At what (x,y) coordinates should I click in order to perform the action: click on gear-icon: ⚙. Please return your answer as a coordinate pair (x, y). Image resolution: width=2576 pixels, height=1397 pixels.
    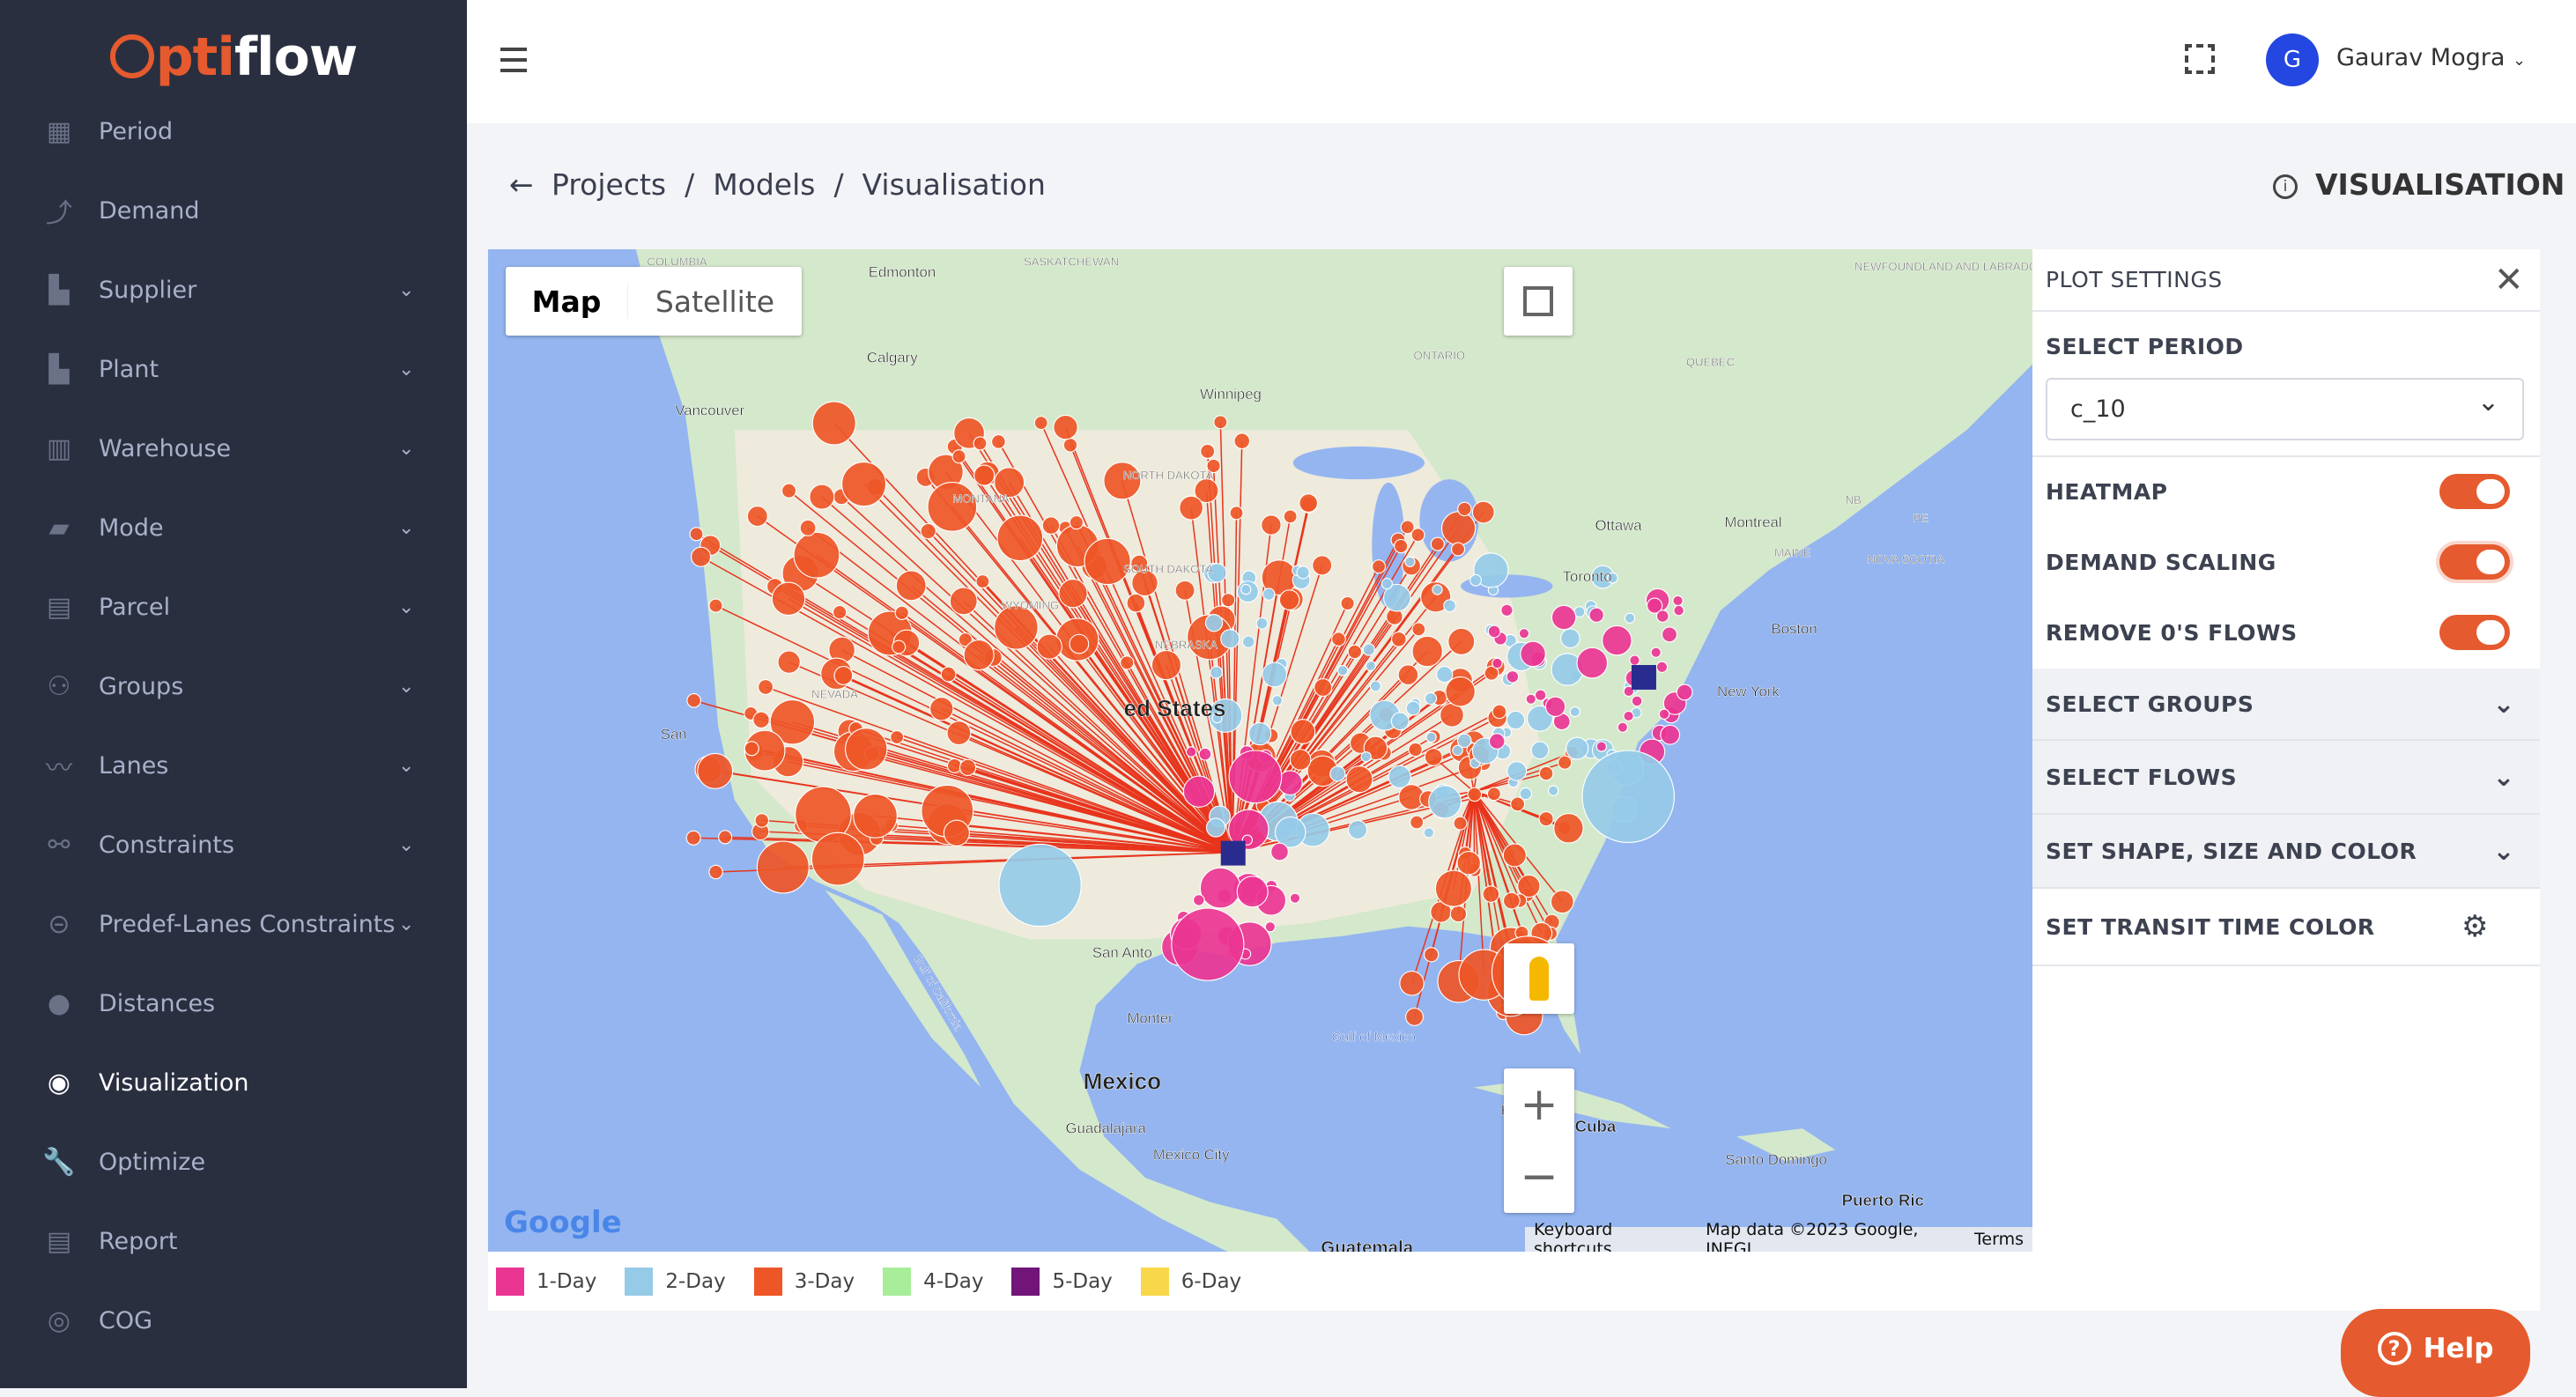
    Looking at the image, I should click on (2475, 926).